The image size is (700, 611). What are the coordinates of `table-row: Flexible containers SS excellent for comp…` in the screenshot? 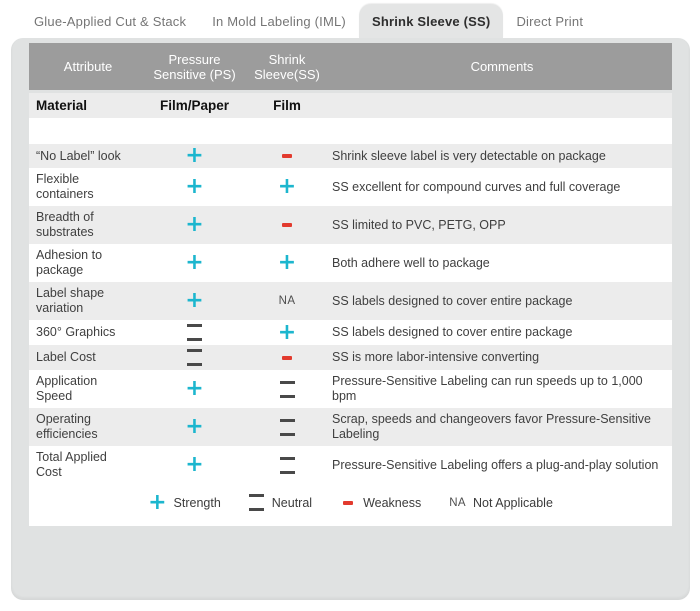 It's located at (350, 187).